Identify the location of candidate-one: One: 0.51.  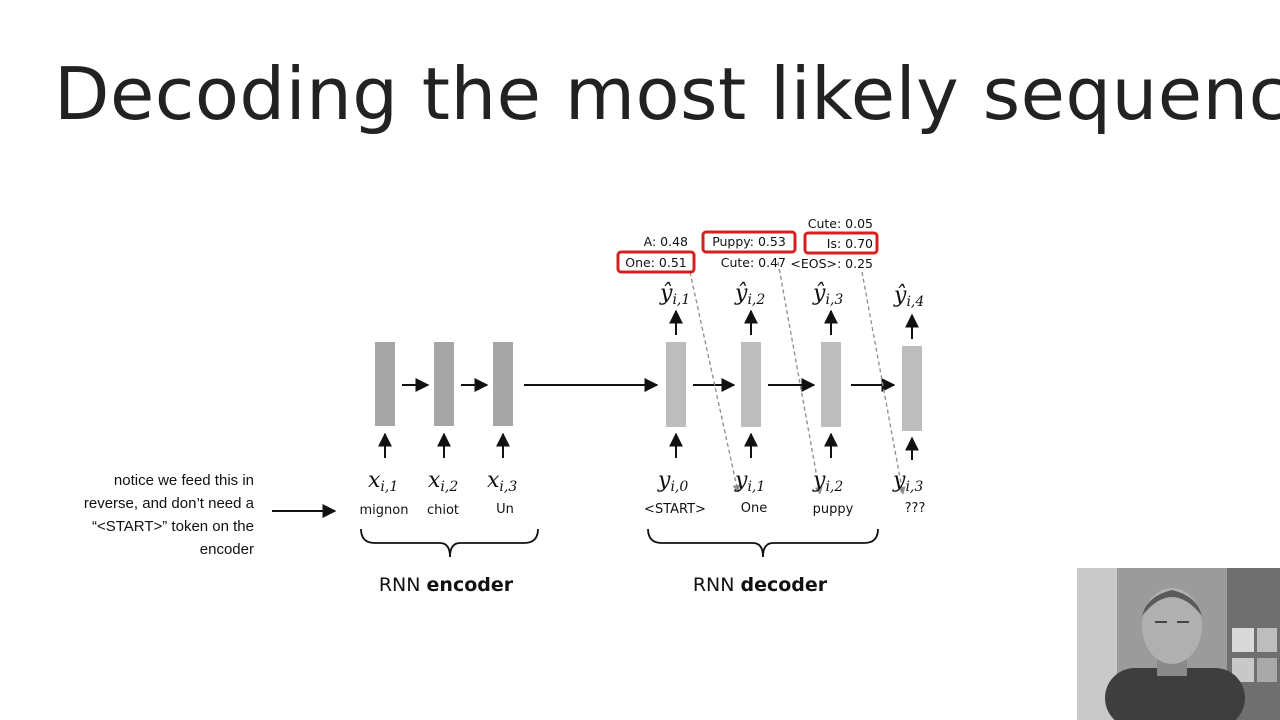
(655, 262).